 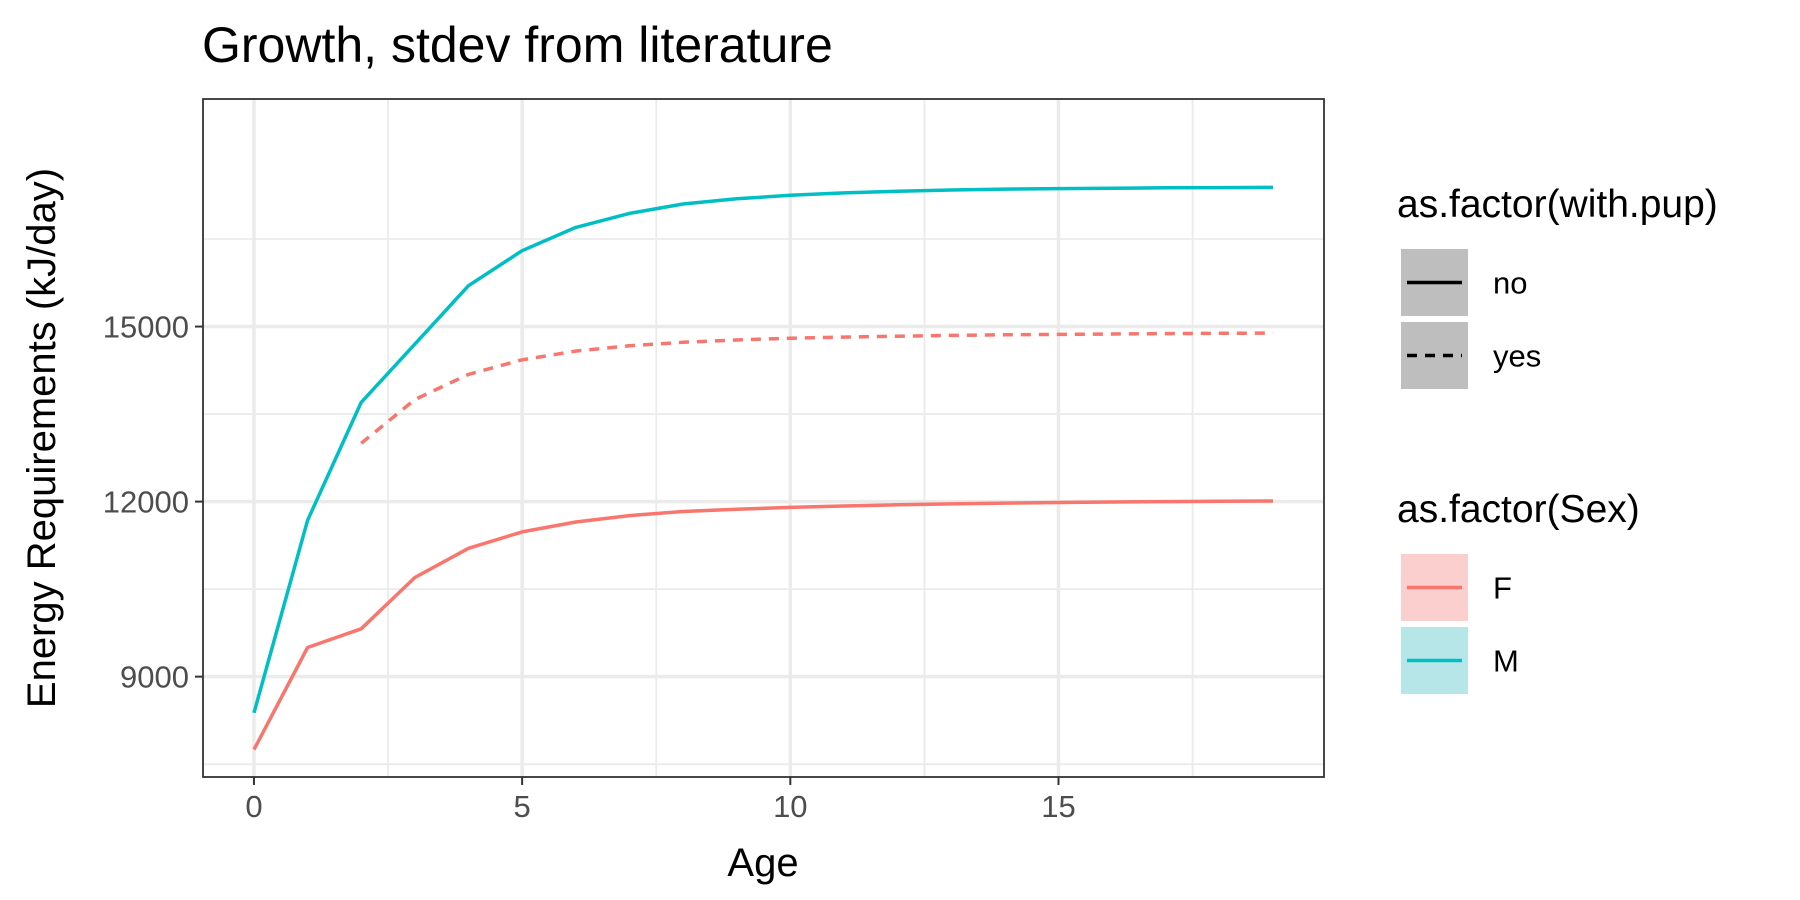 What do you see at coordinates (146, 327) in the screenshot?
I see `y-tick-label: 15000` at bounding box center [146, 327].